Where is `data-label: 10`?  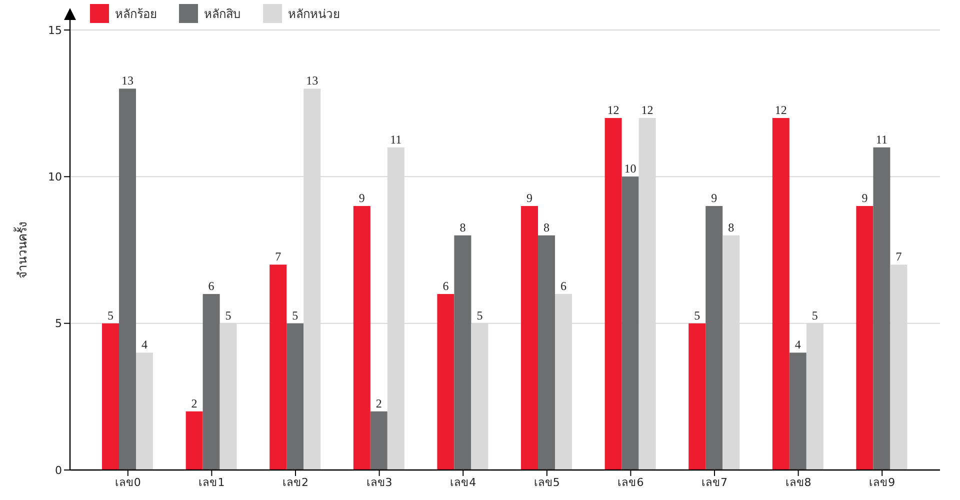
data-label: 10 is located at coordinates (630, 169).